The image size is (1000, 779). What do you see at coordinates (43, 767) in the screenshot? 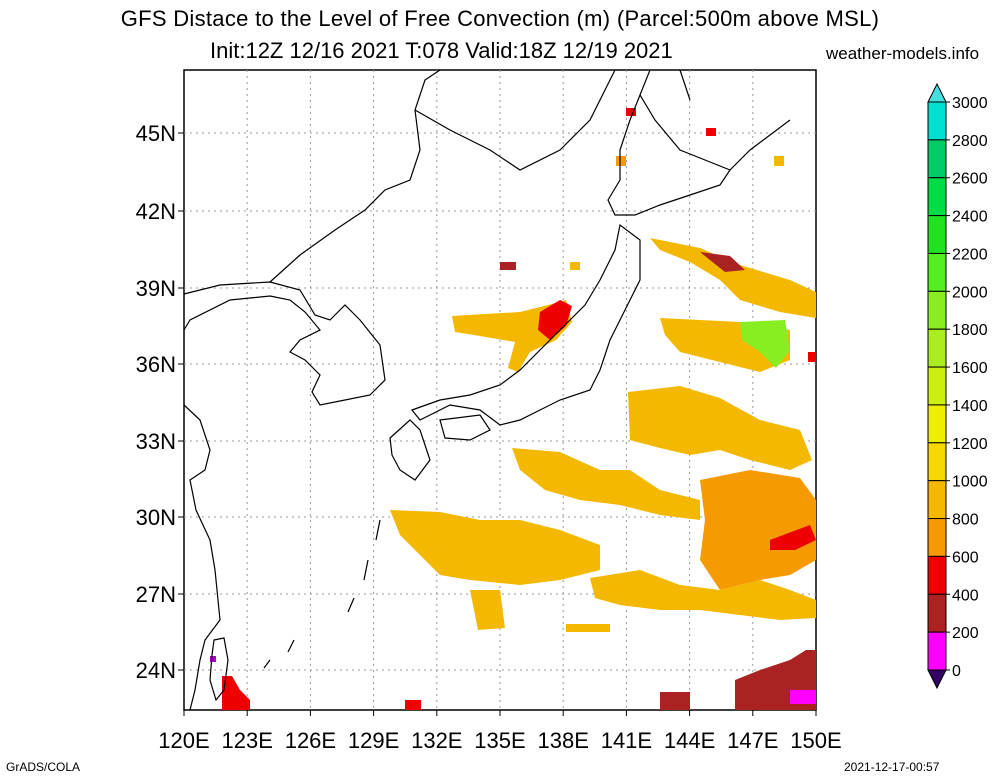
I see `footer-credit: GrADS/COLA` at bounding box center [43, 767].